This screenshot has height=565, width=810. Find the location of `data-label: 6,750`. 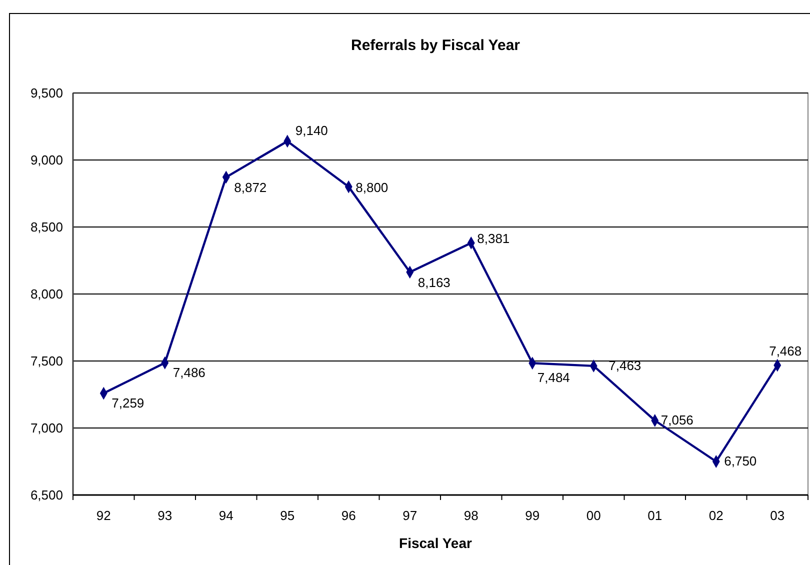

data-label: 6,750 is located at coordinates (740, 461).